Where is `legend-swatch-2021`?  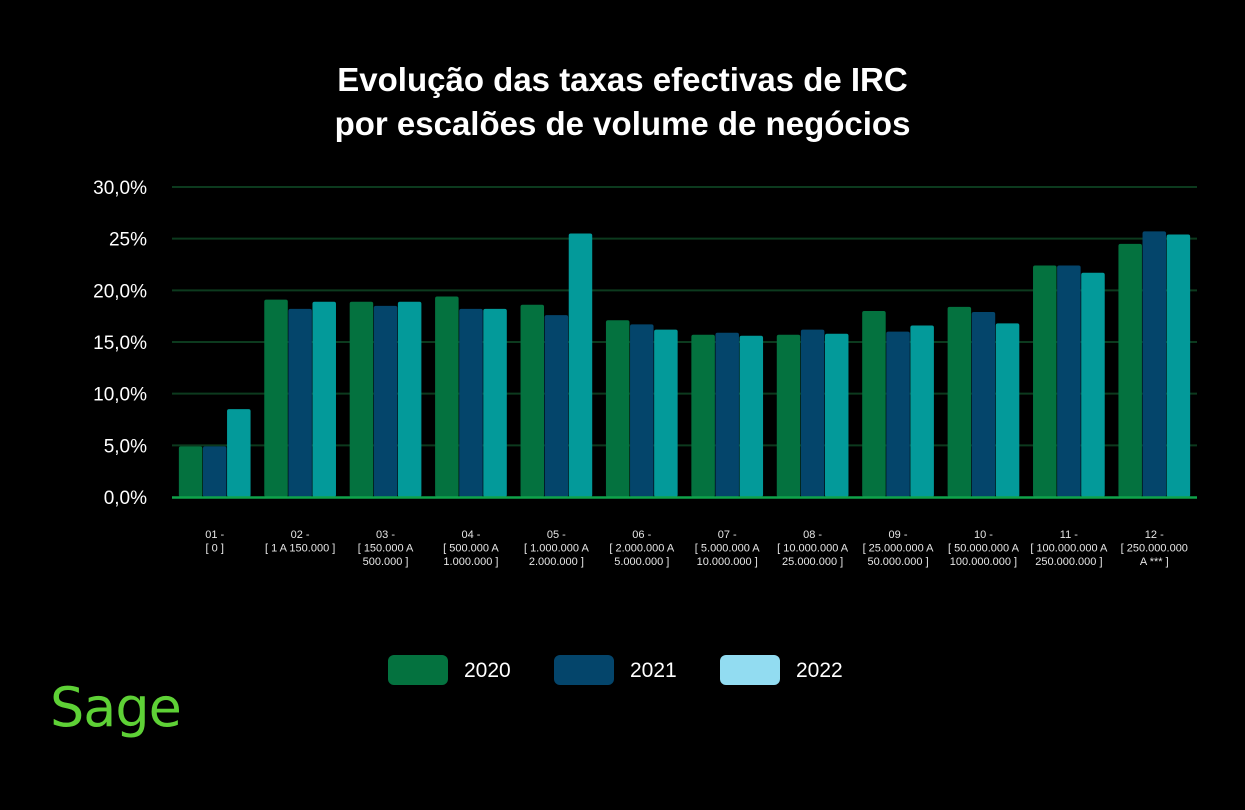
legend-swatch-2021 is located at coordinates (584, 670).